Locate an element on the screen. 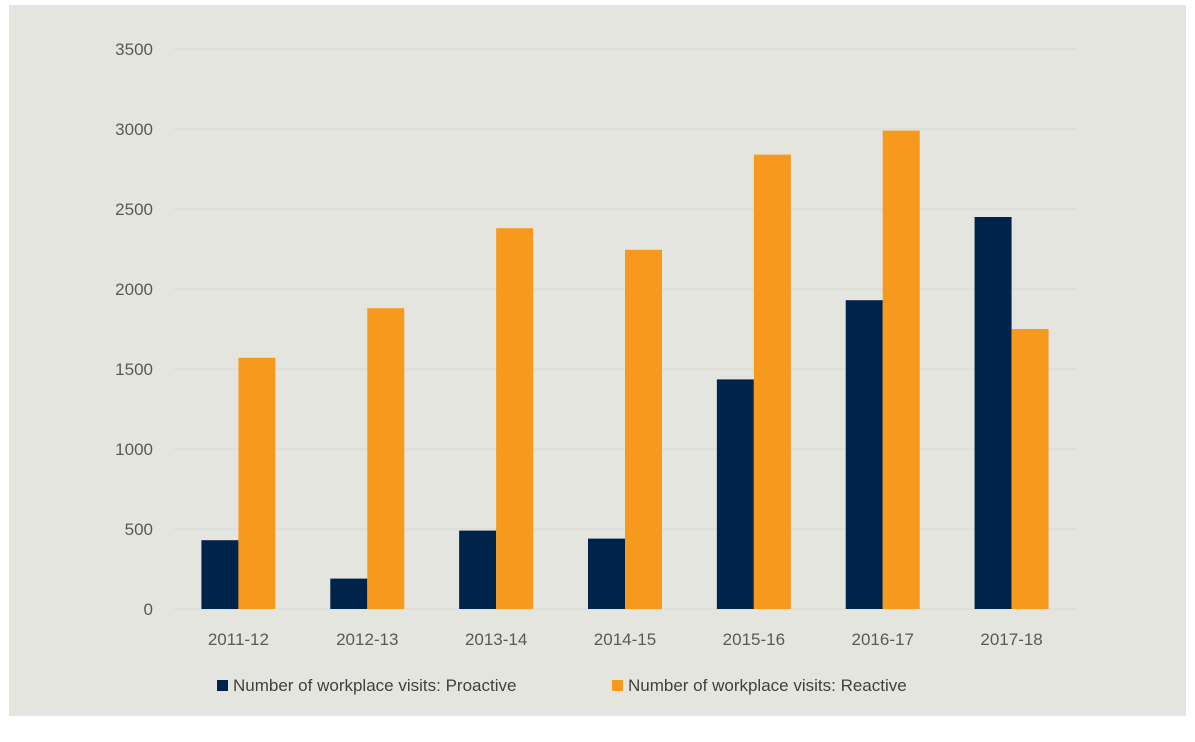  y-tick-label: 500 is located at coordinates (139, 529).